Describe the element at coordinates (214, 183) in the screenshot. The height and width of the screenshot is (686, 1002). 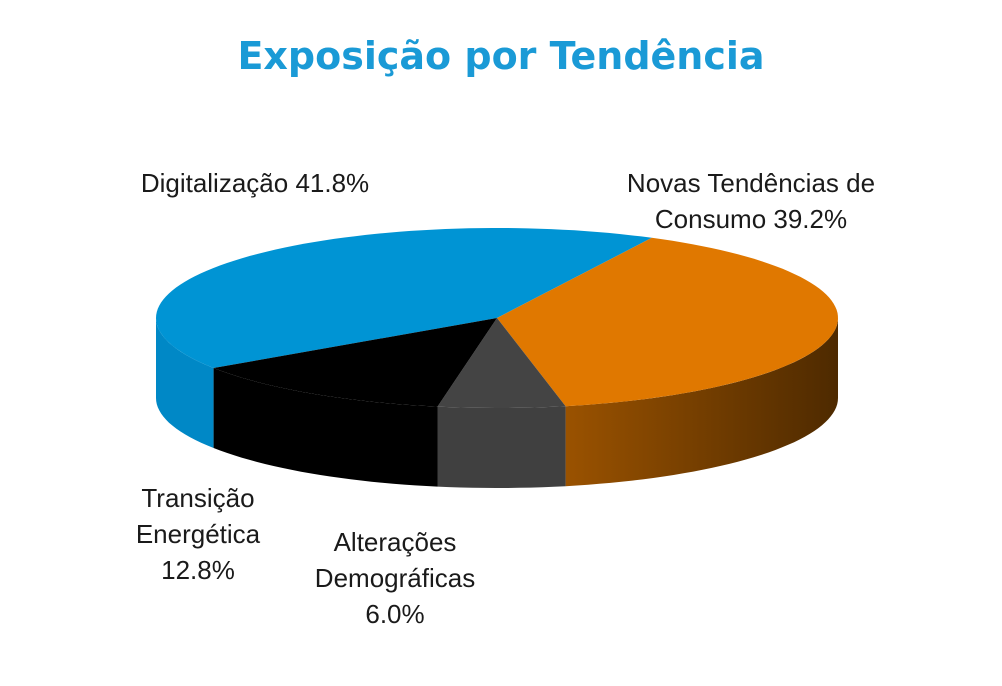
I see `label-name: Digitalização` at that location.